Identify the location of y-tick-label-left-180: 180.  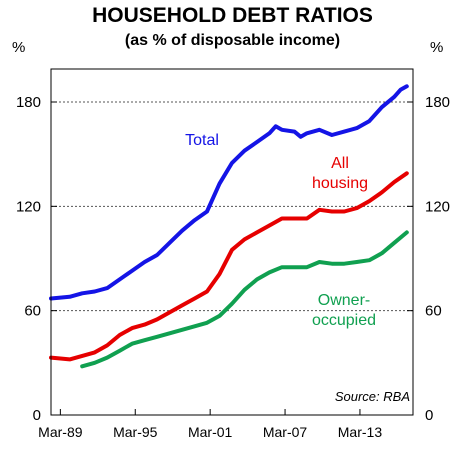
(28, 102).